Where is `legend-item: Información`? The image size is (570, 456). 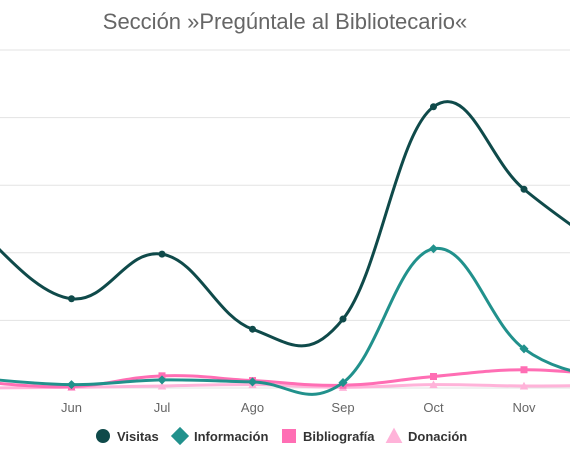
legend-item: Información is located at coordinates (219, 436).